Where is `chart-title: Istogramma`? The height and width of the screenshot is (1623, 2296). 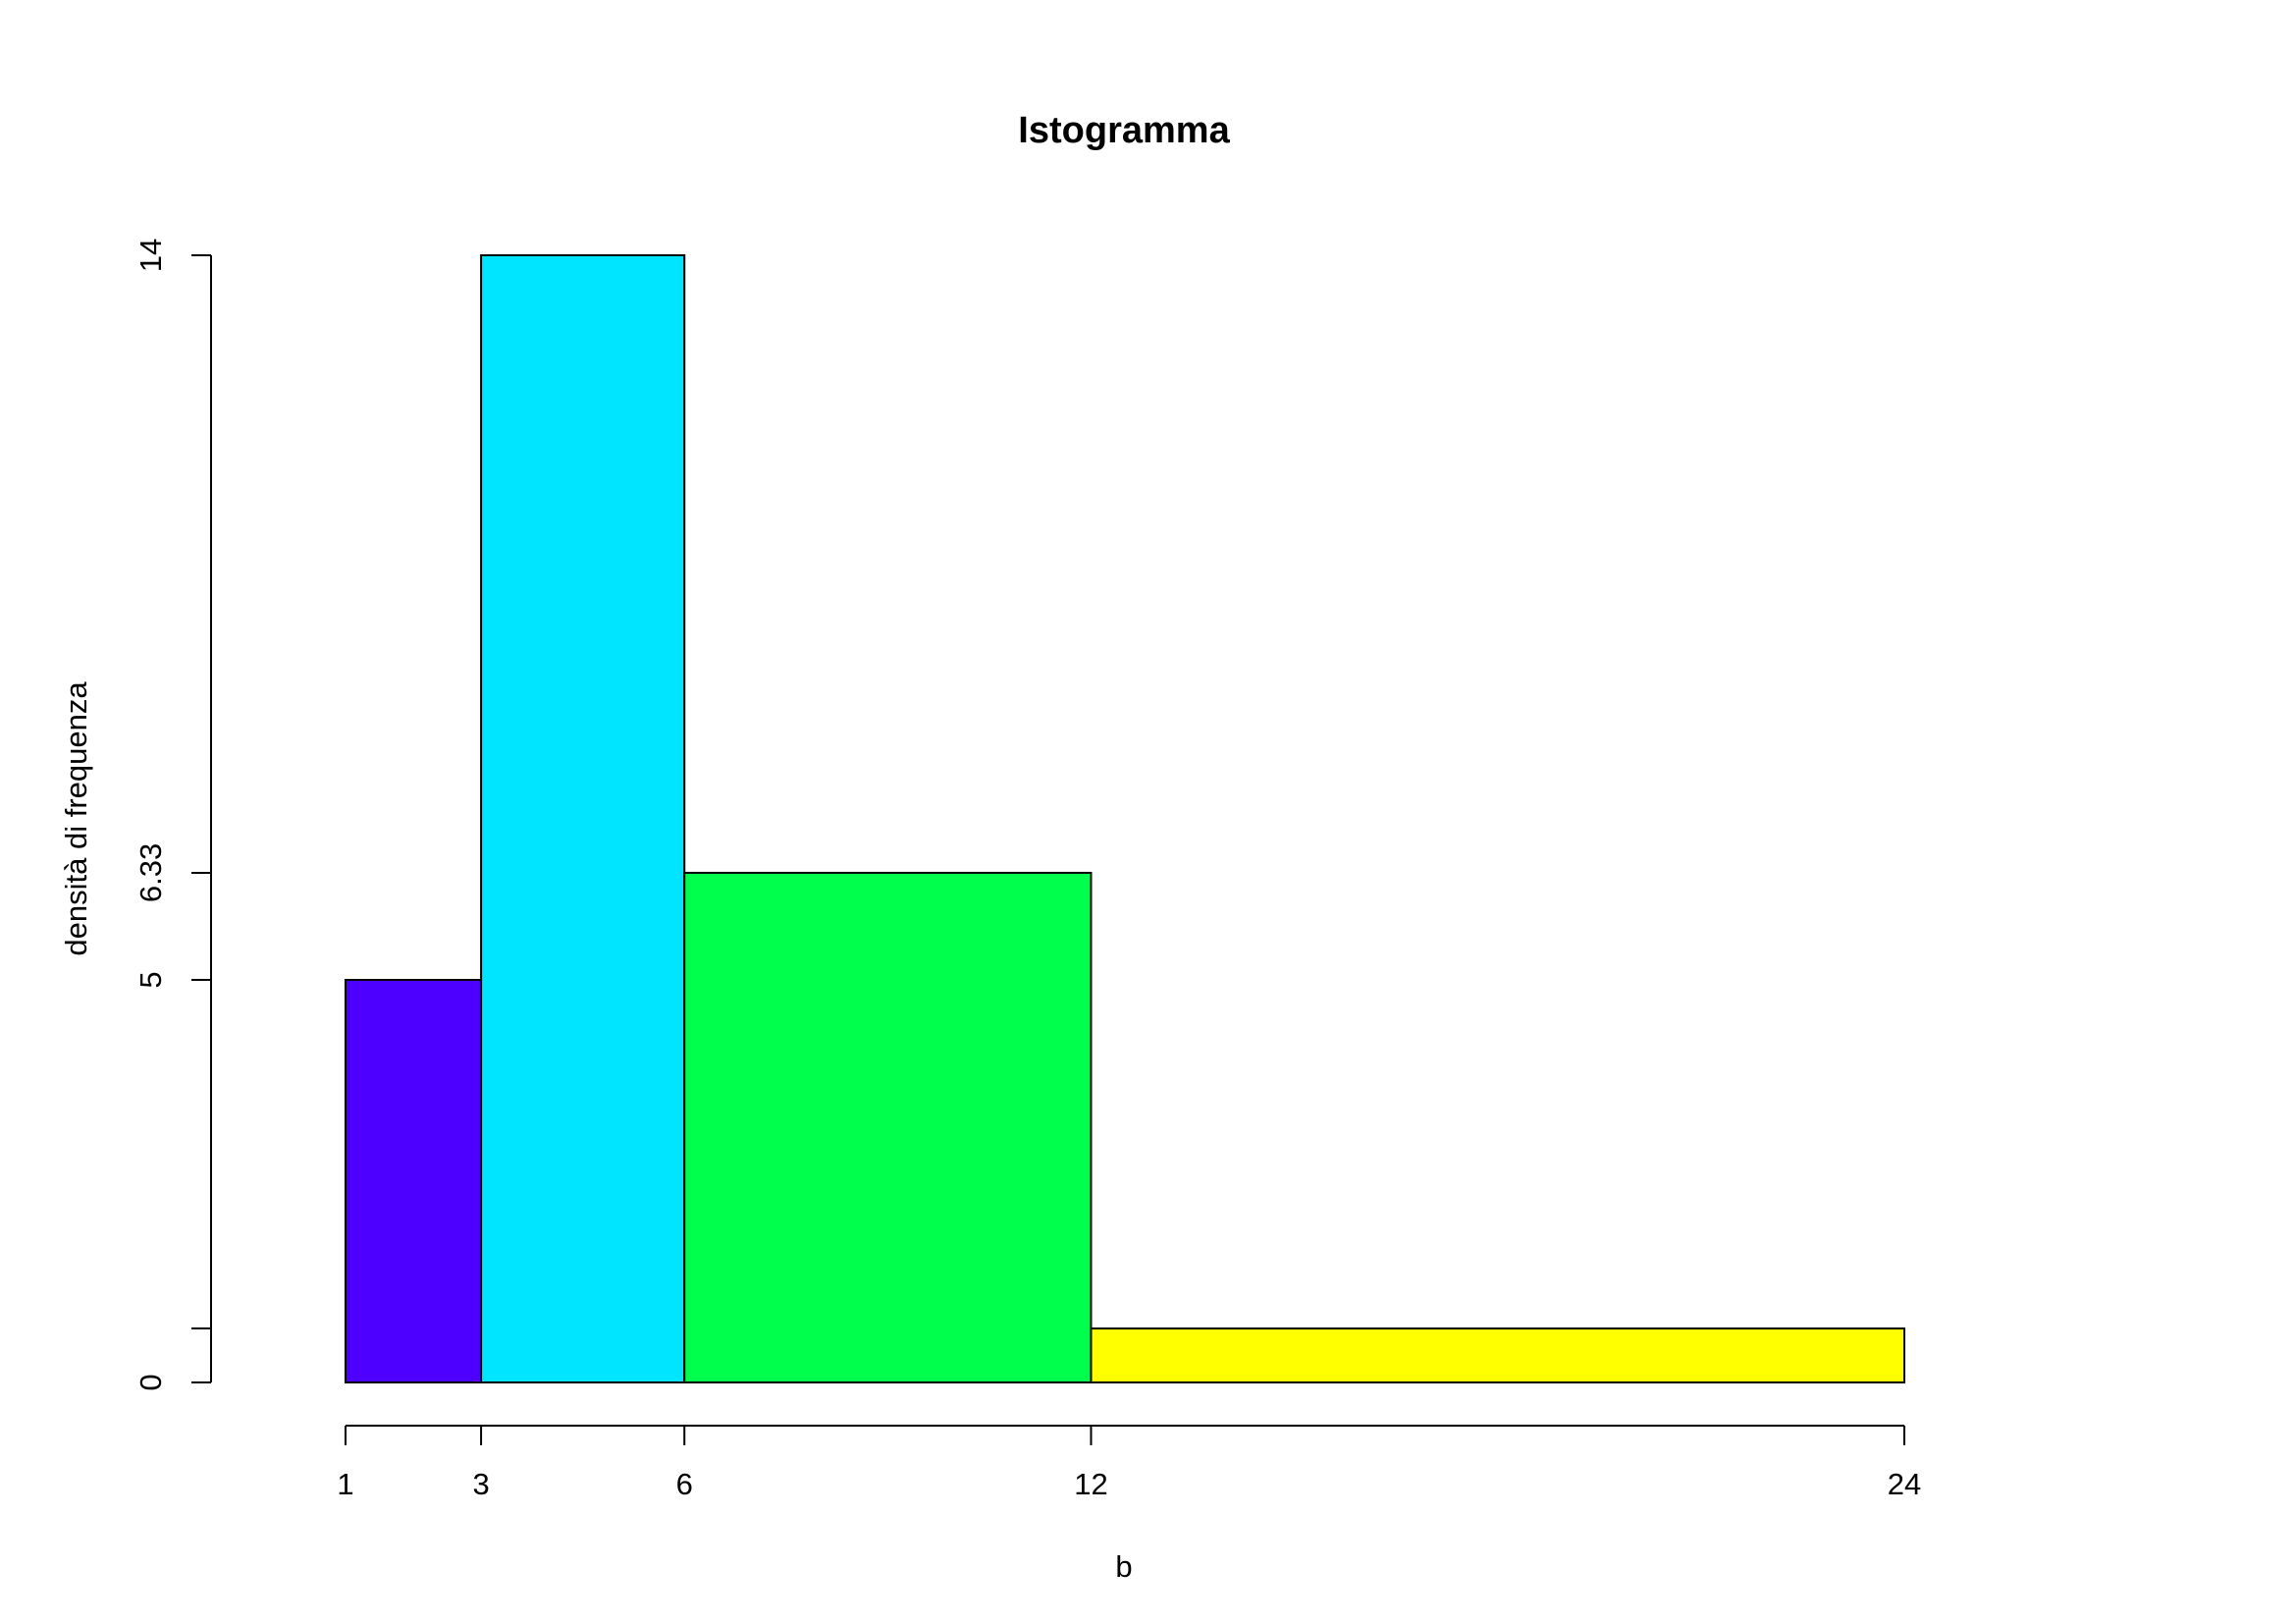
chart-title: Istogramma is located at coordinates (1124, 130).